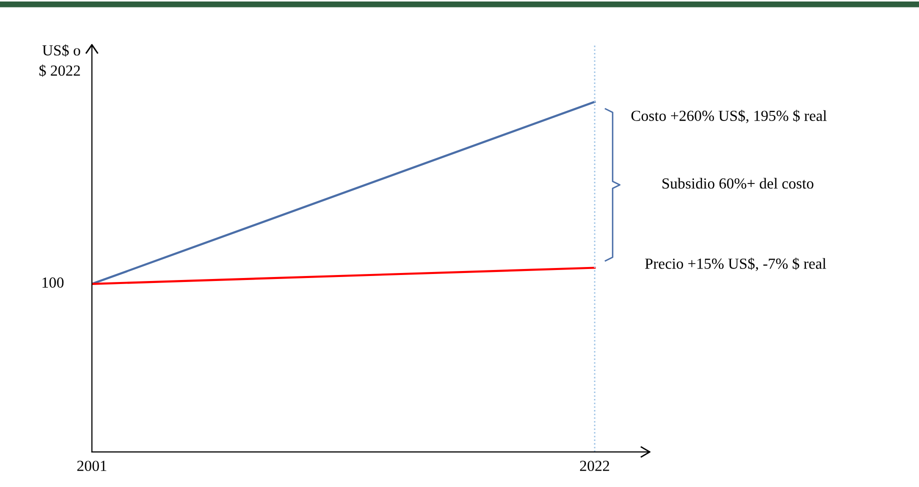  Describe the element at coordinates (729, 117) in the screenshot. I see `annotation: Costo +260% US$, 195% $ real` at that location.